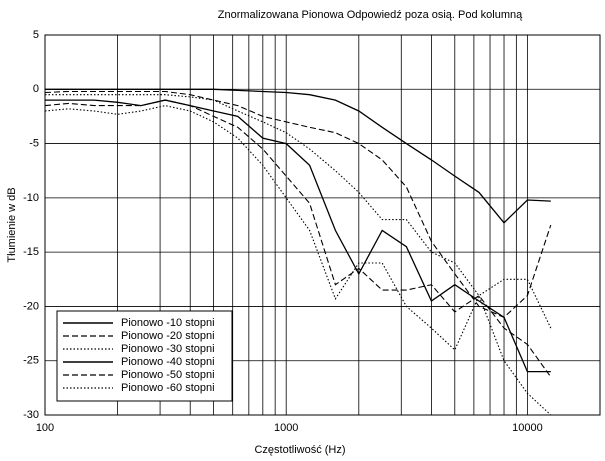 This screenshot has height=461, width=605. Describe the element at coordinates (36, 35) in the screenshot. I see `y-tick-label: 5` at that location.